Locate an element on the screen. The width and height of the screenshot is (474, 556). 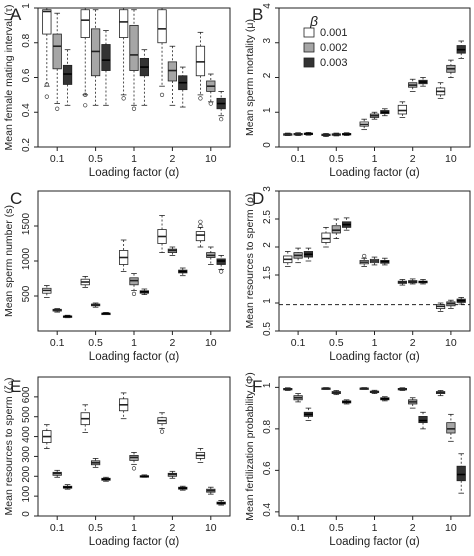
plot-frame is located at coordinates (134, 446).